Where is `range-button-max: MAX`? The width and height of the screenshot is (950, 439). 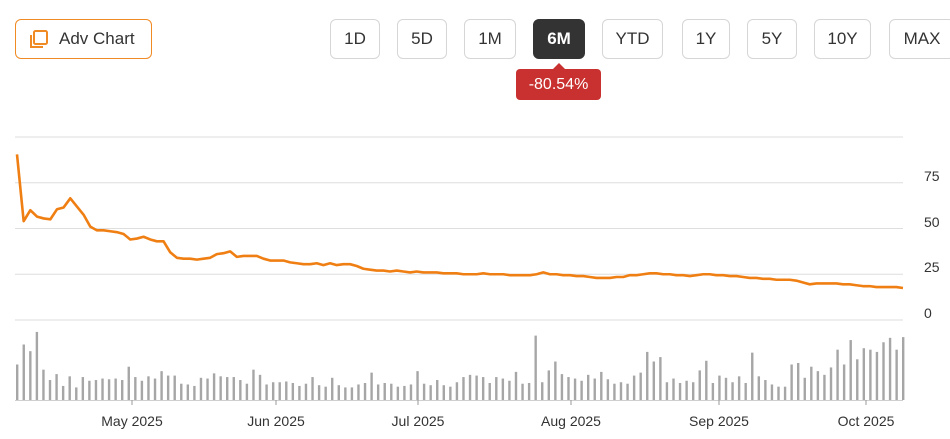 range-button-max: MAX is located at coordinates (919, 39).